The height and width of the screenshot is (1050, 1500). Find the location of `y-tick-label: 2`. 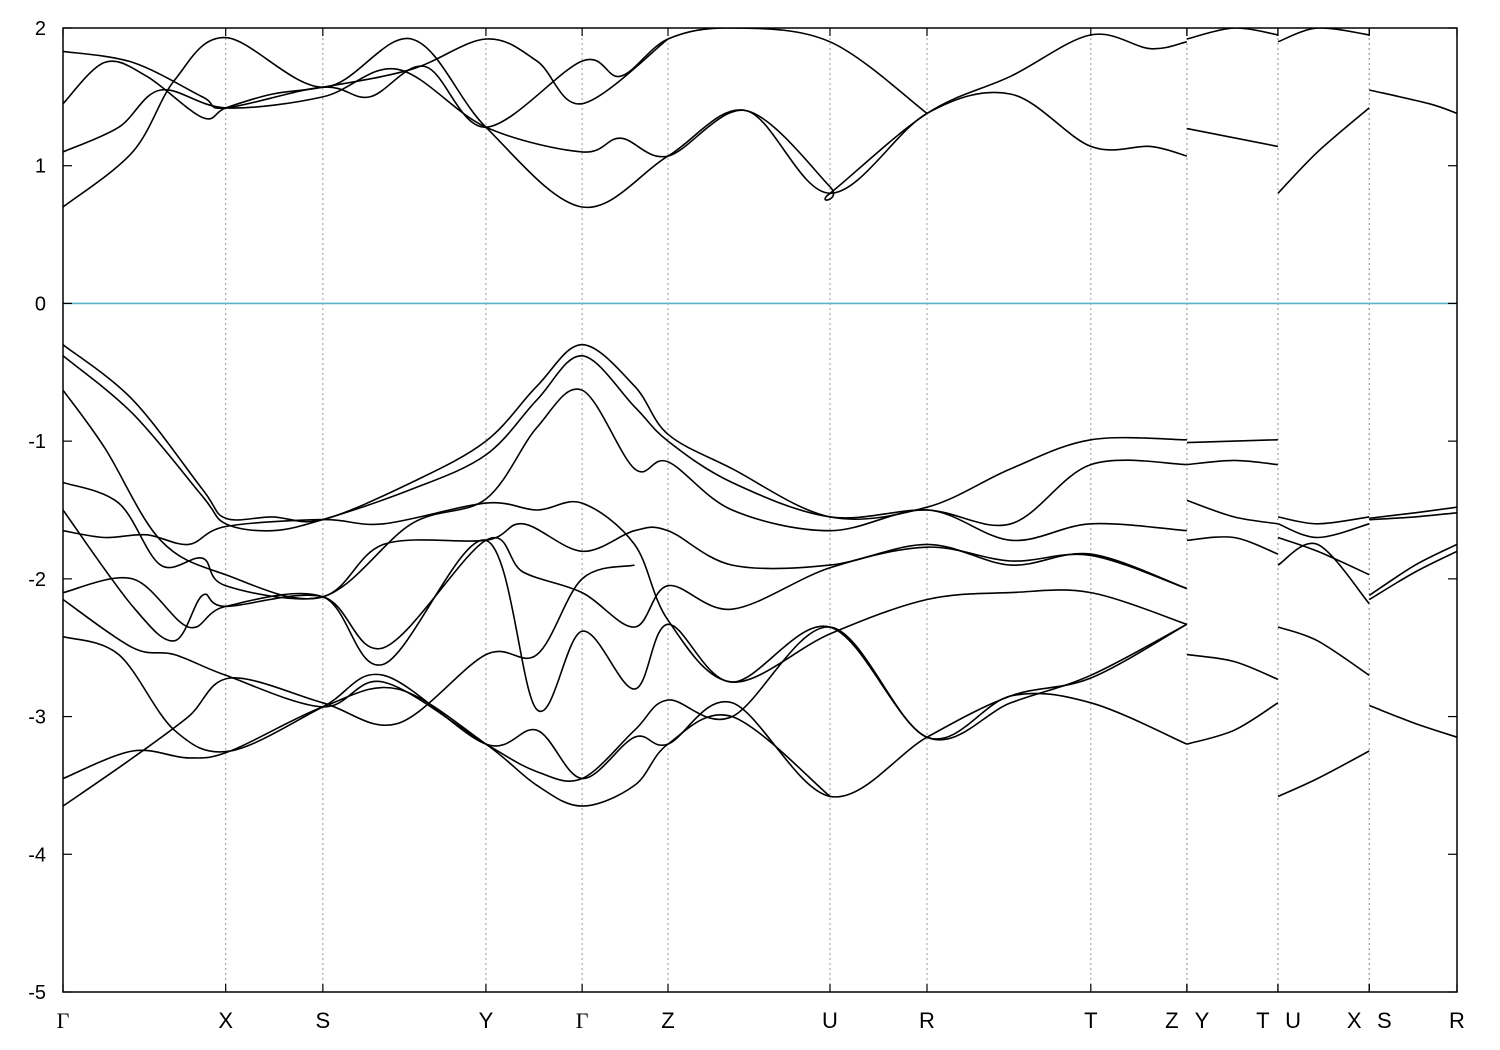

y-tick-label: 2 is located at coordinates (40, 29).